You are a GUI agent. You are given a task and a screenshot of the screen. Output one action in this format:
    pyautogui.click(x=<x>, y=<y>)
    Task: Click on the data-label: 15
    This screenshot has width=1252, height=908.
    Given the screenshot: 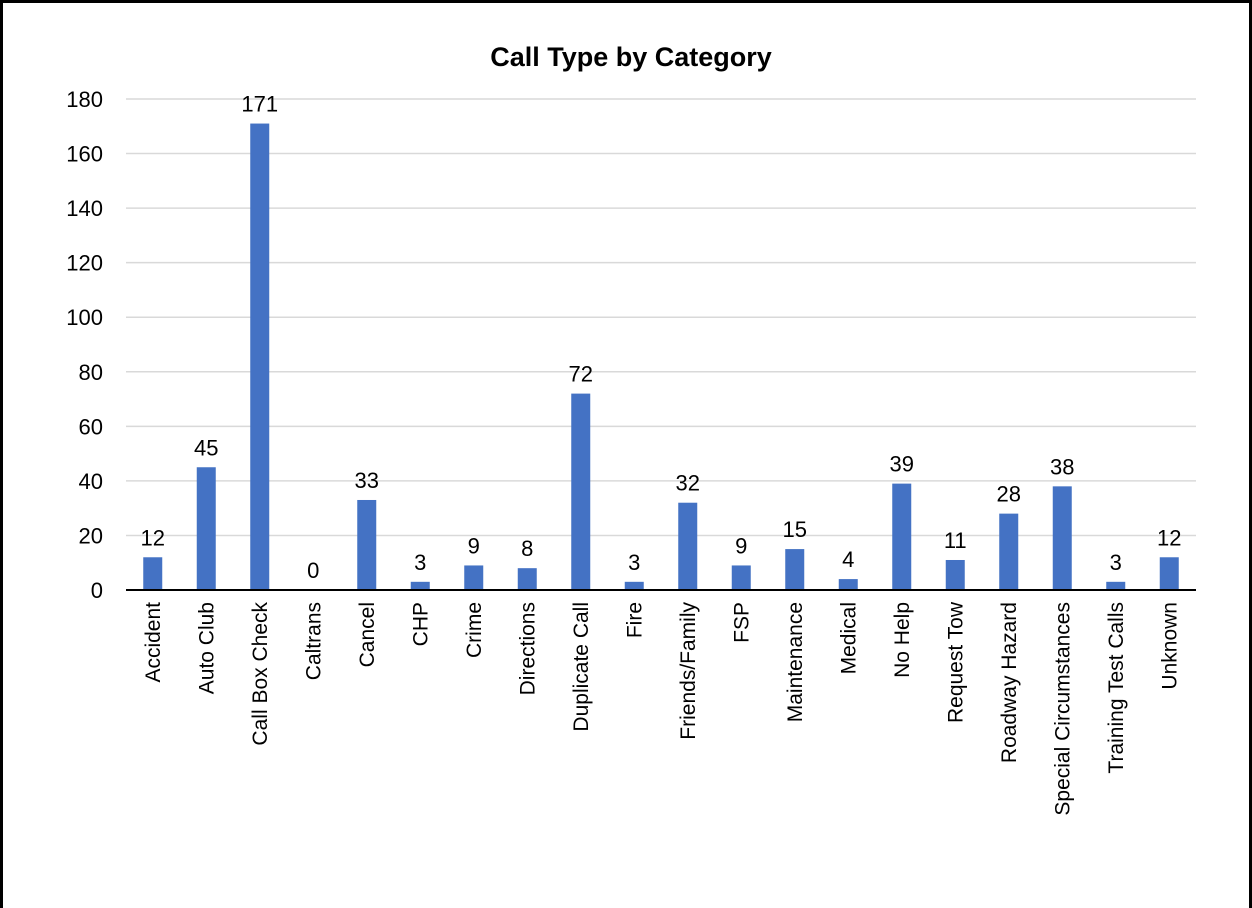 What is the action you would take?
    pyautogui.click(x=795, y=529)
    